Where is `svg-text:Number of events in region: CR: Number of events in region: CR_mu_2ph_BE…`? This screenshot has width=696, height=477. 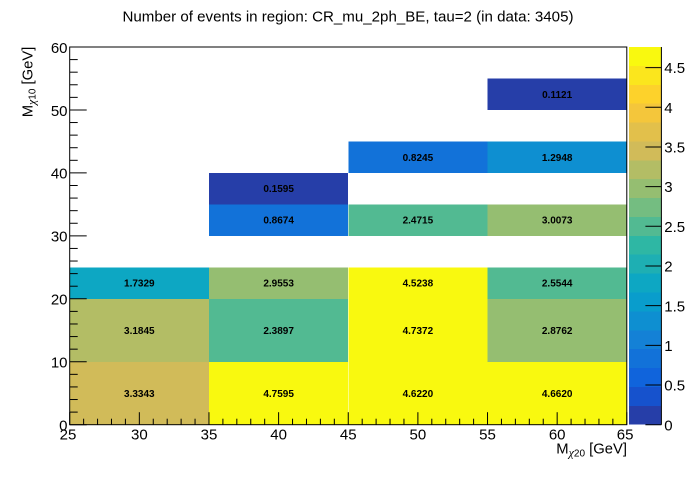
svg-text:Number of events in region: CR: Number of events in region: CR_mu_2ph_BE… is located at coordinates (348, 17).